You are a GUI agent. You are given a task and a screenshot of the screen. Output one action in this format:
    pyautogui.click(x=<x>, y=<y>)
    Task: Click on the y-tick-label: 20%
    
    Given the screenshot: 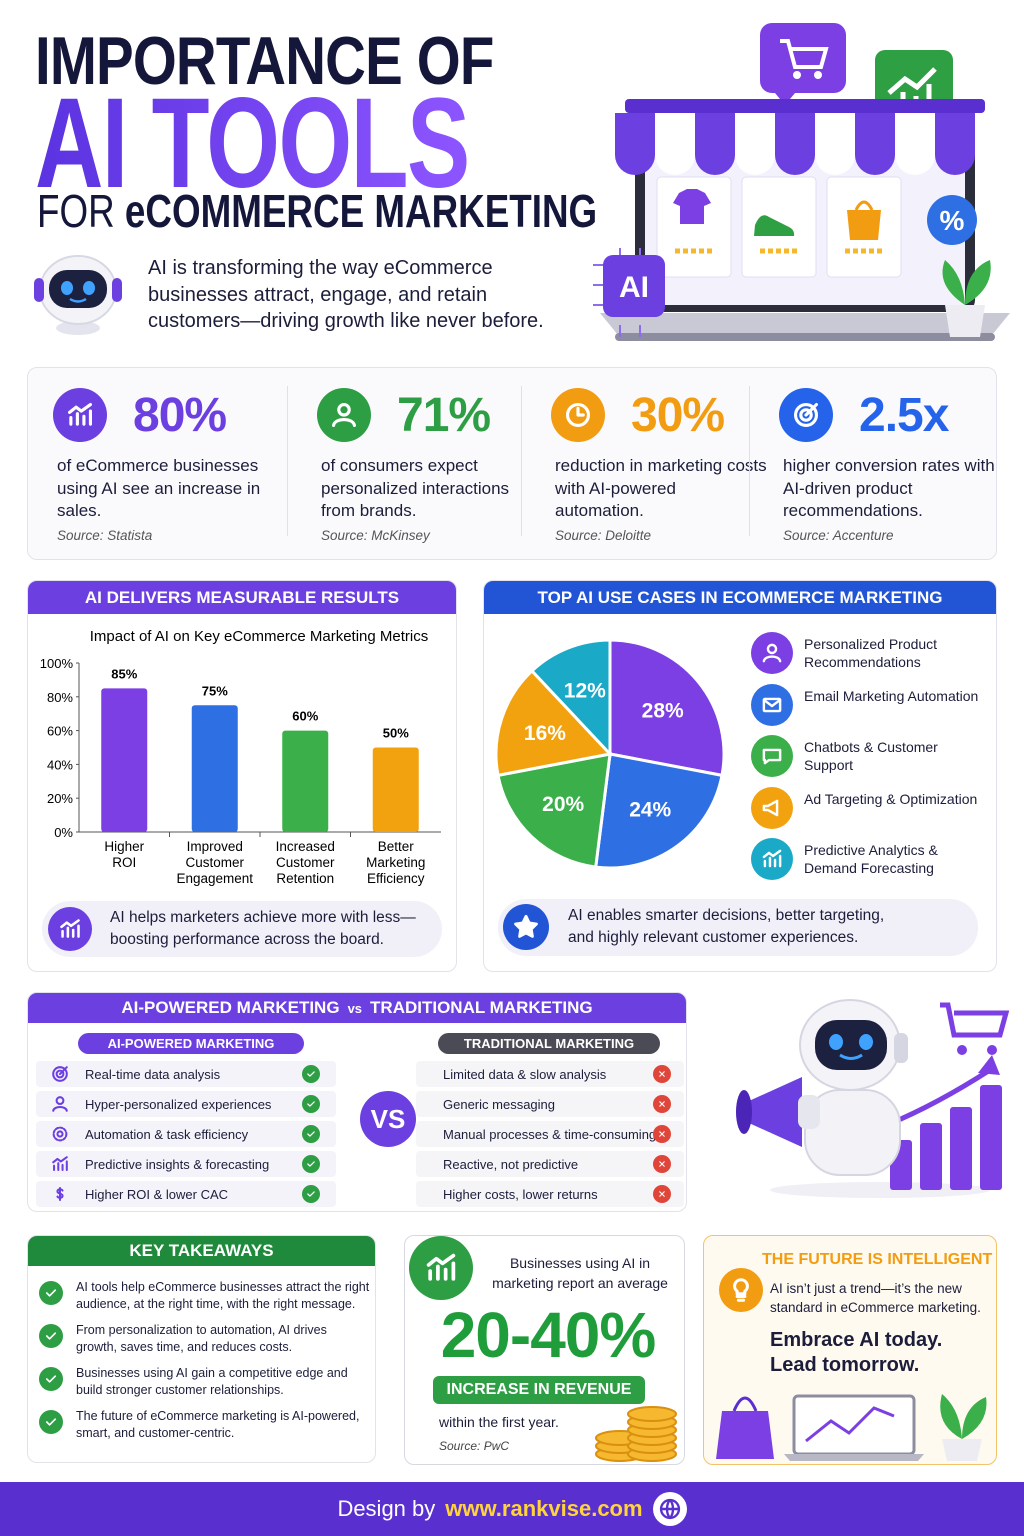 What is the action you would take?
    pyautogui.click(x=60, y=798)
    